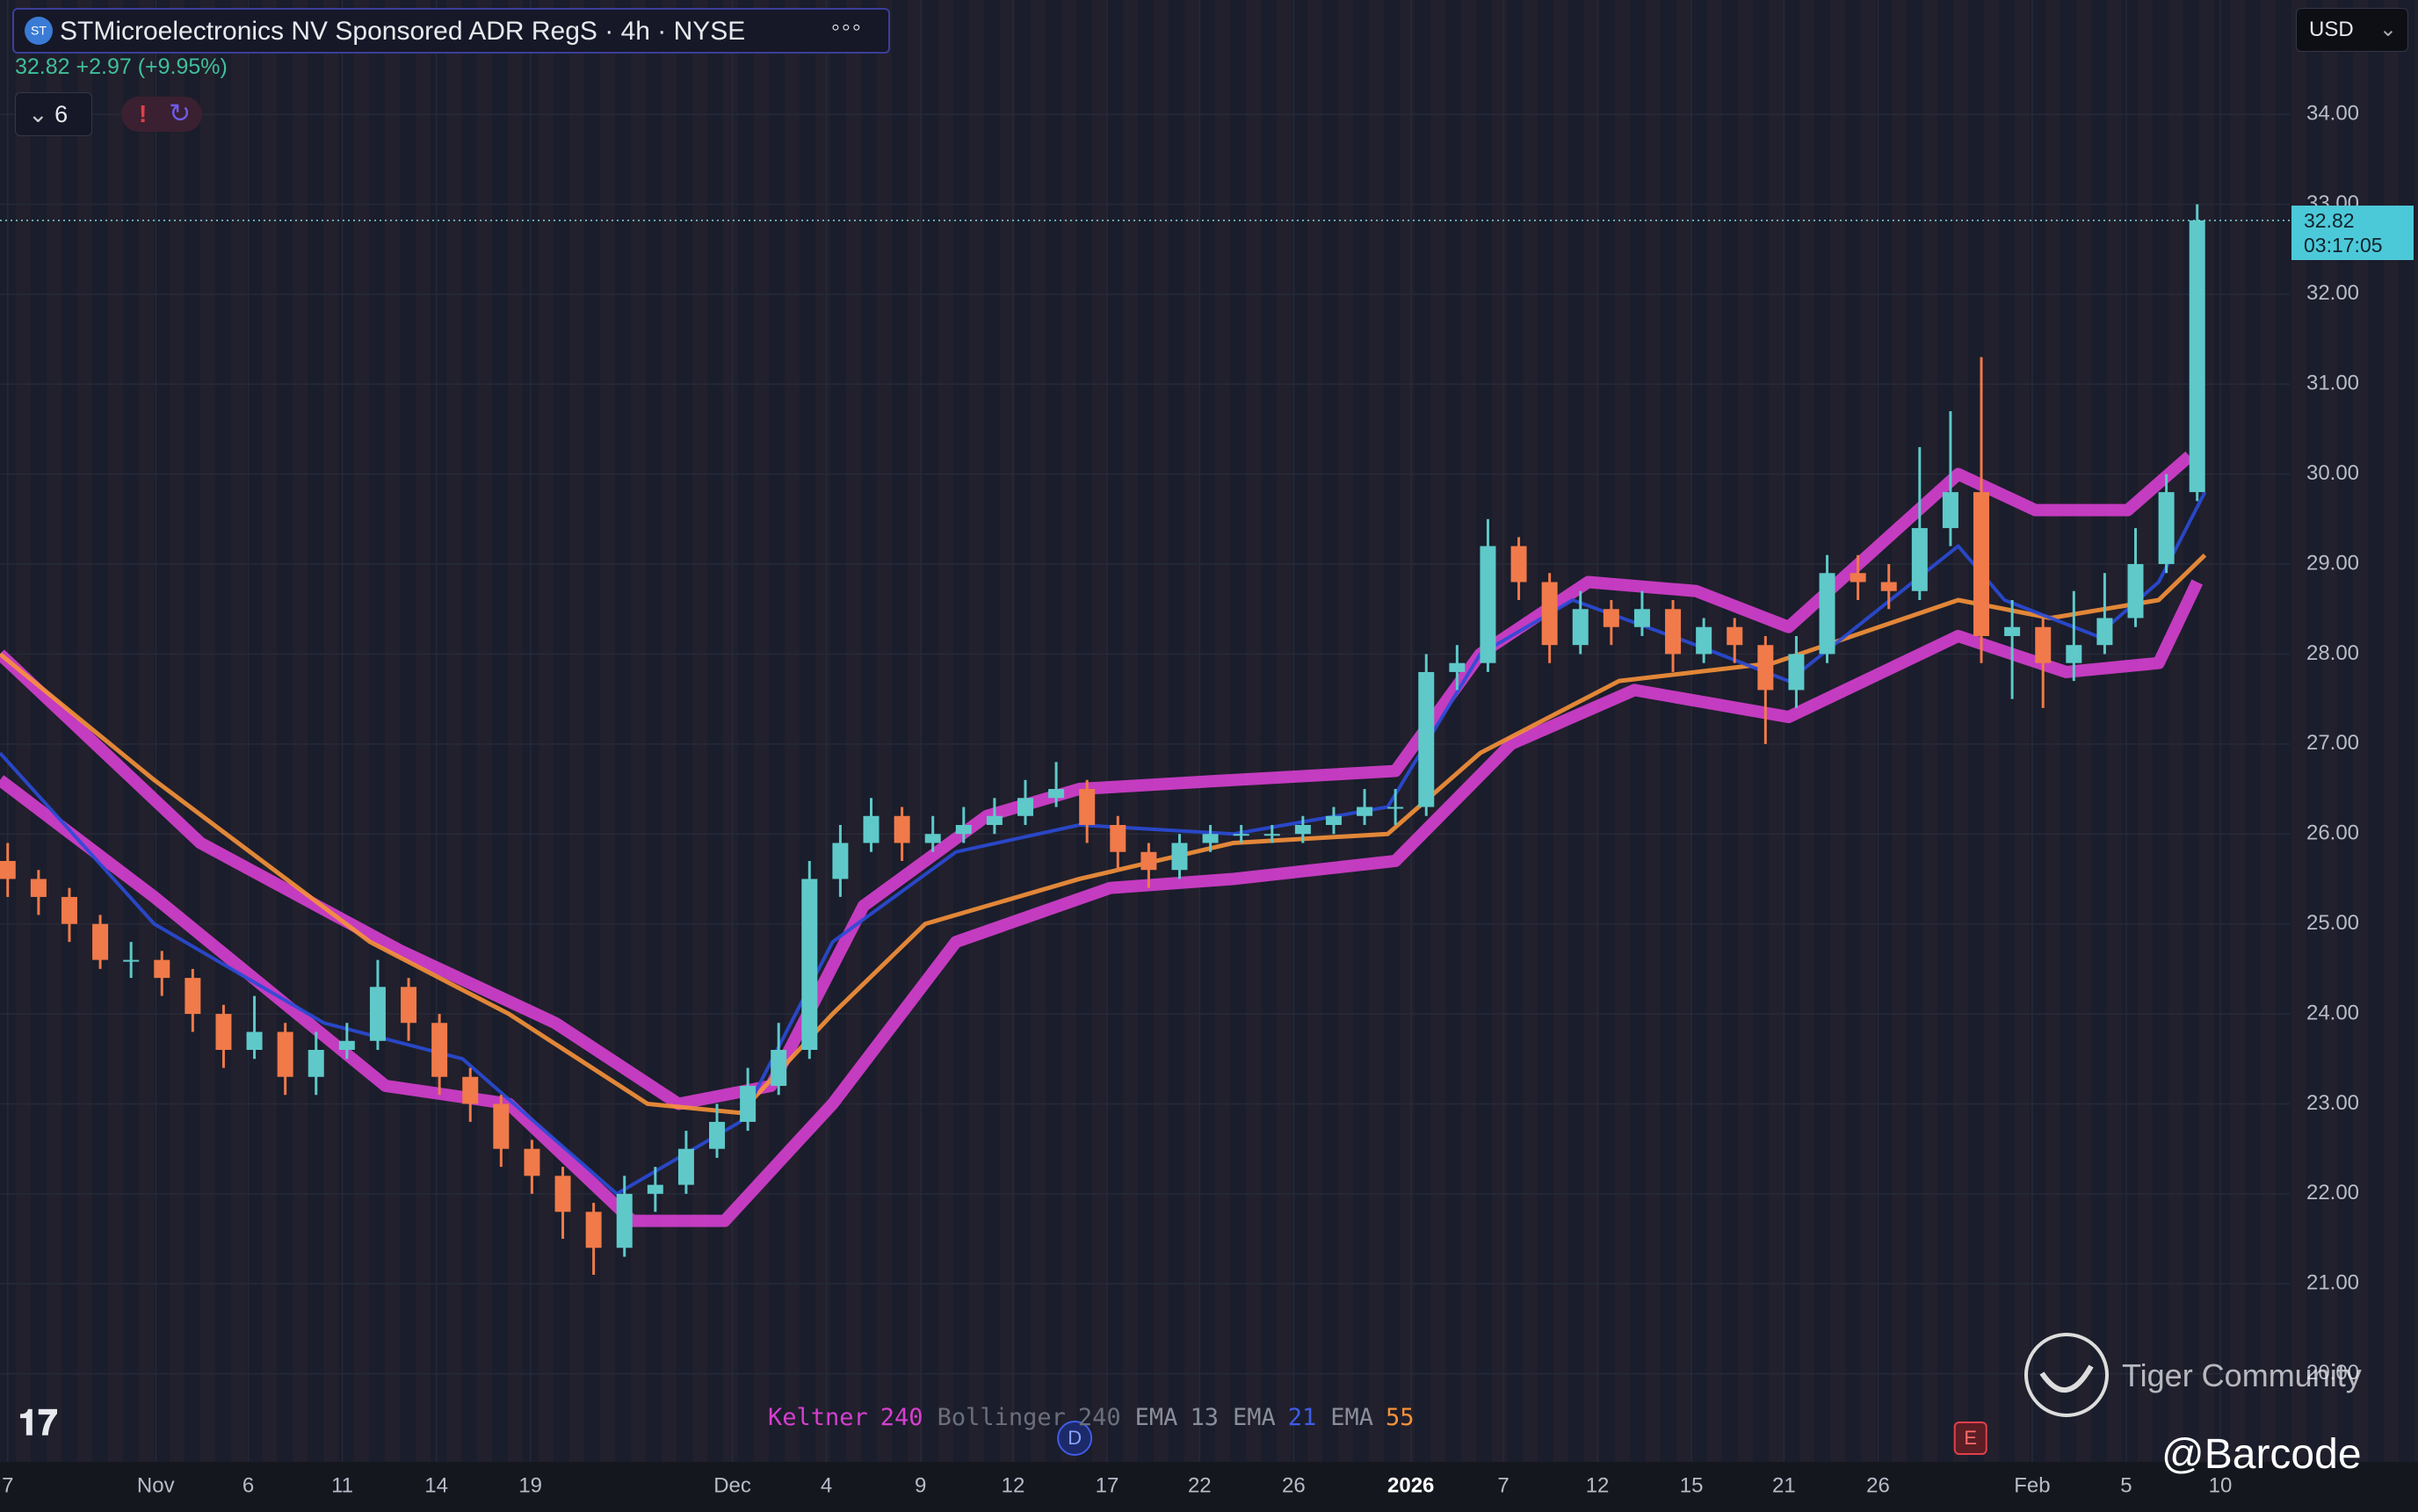 This screenshot has height=1512, width=2418. Describe the element at coordinates (2332, 743) in the screenshot. I see `y-tick-label: 27.00` at that location.